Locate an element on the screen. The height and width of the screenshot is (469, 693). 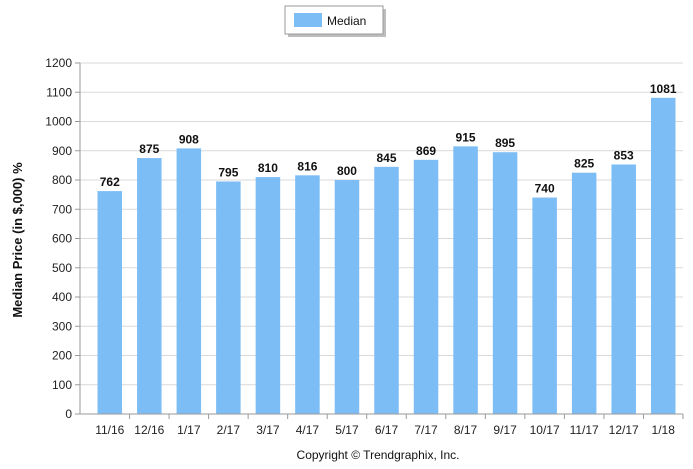
x-tick-label-9/17: 9/17 is located at coordinates (505, 430).